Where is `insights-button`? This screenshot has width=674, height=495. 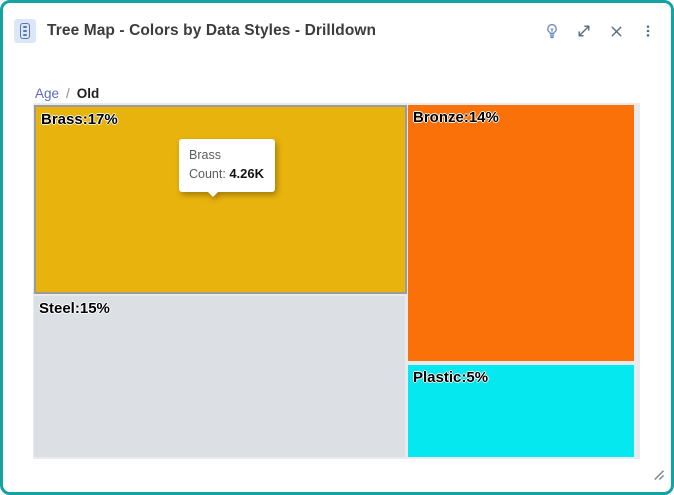 insights-button is located at coordinates (552, 31).